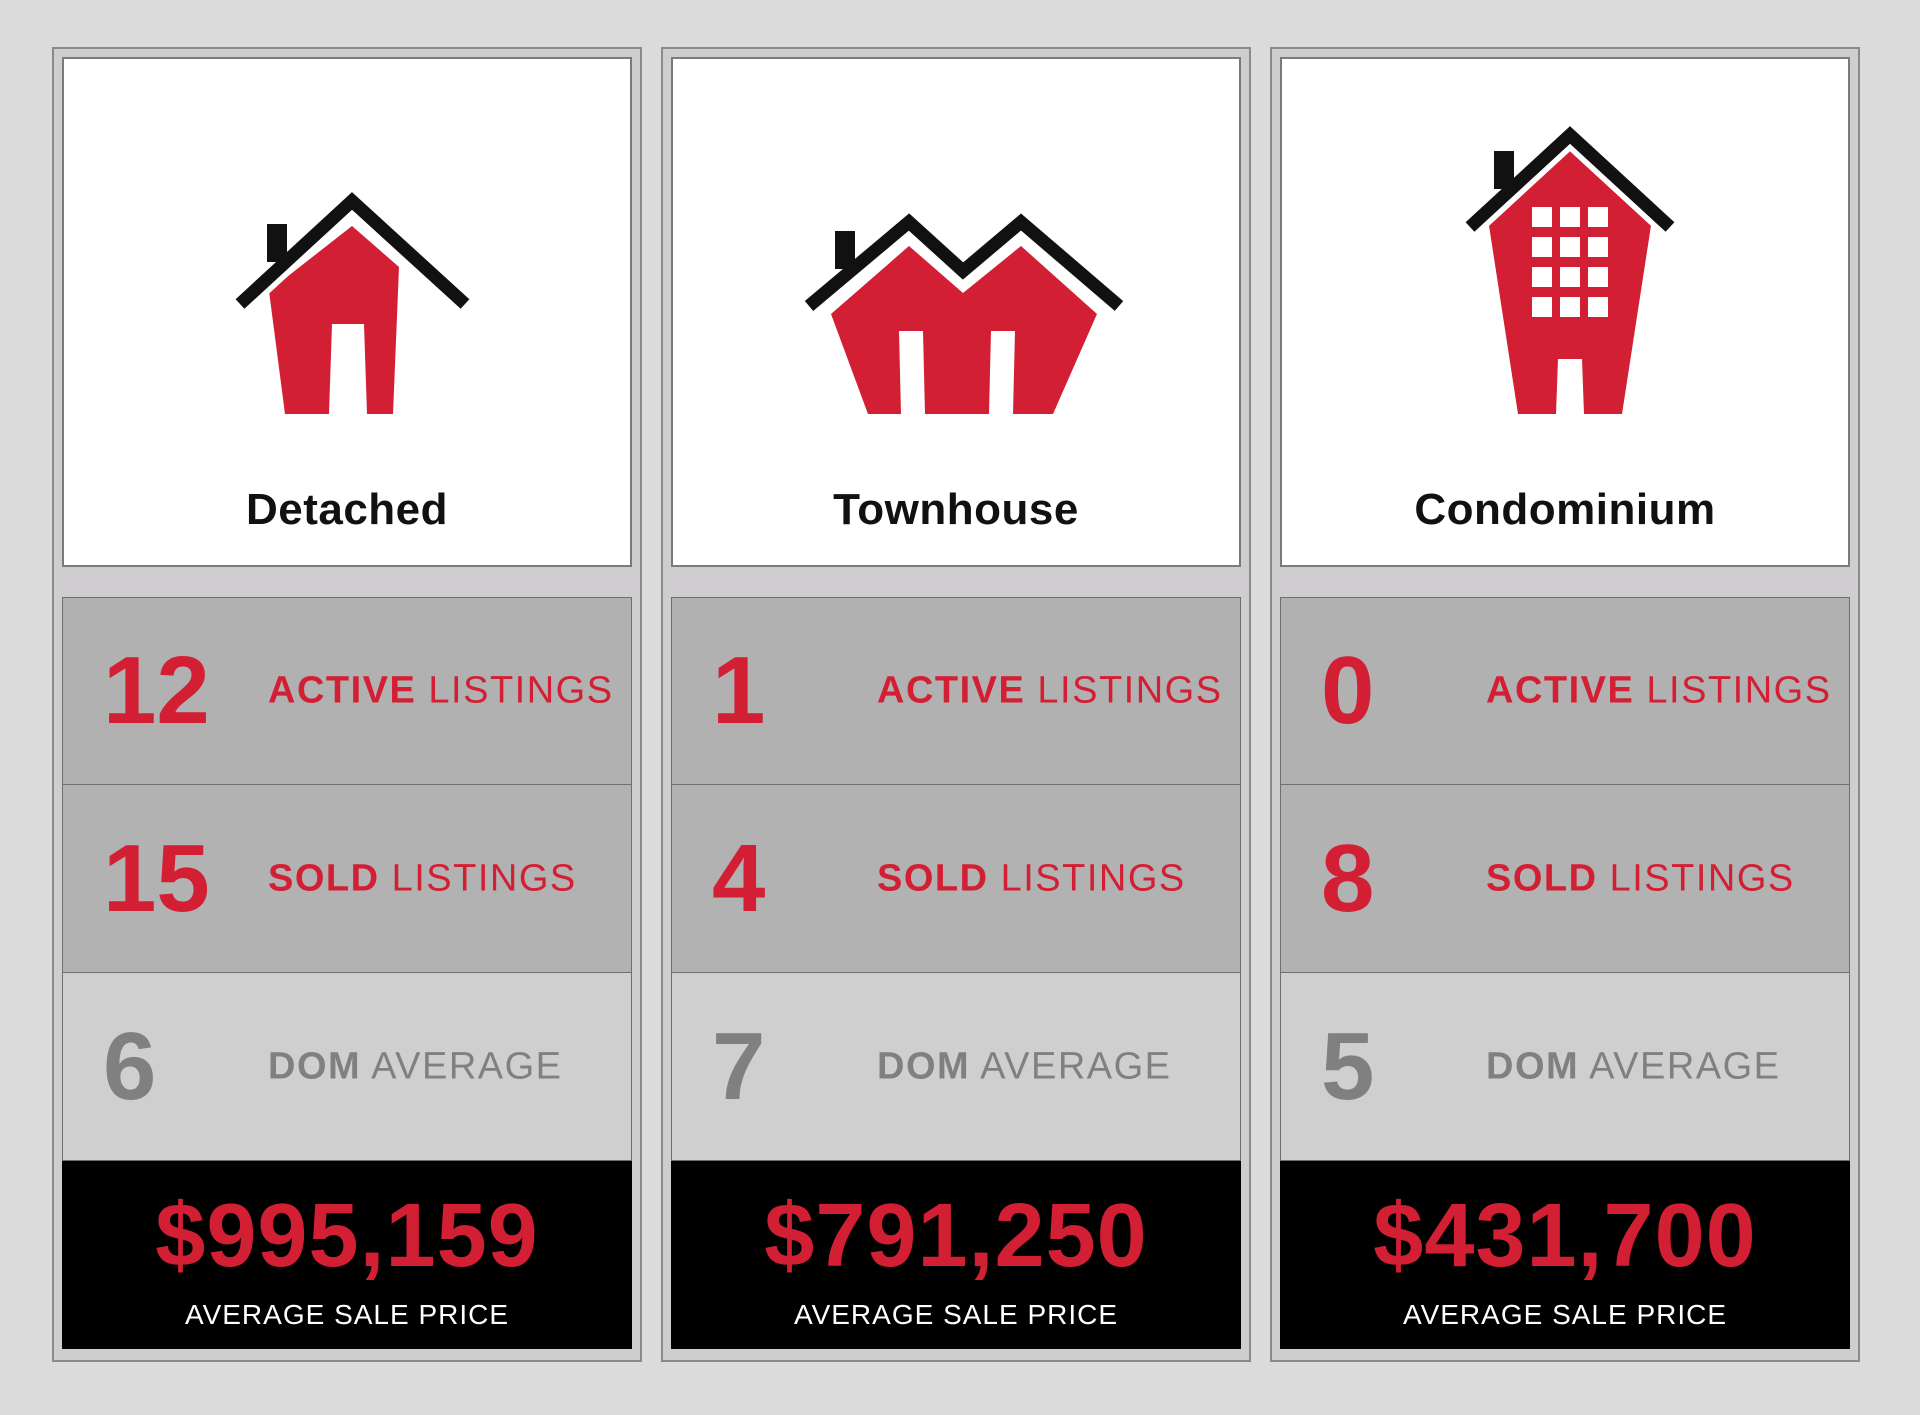 This screenshot has width=1920, height=1415. I want to click on sold-listings-row: 8 SOLD LISTINGS, so click(1565, 879).